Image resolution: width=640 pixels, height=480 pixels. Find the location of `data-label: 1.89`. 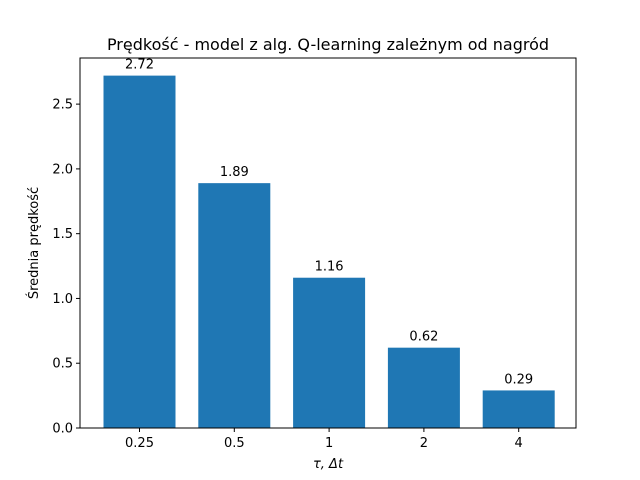

data-label: 1.89 is located at coordinates (234, 172).